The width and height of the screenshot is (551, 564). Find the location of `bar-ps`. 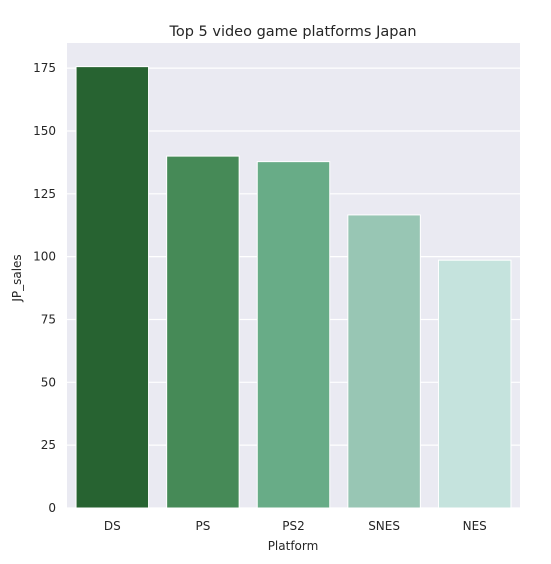

bar-ps is located at coordinates (203, 332).